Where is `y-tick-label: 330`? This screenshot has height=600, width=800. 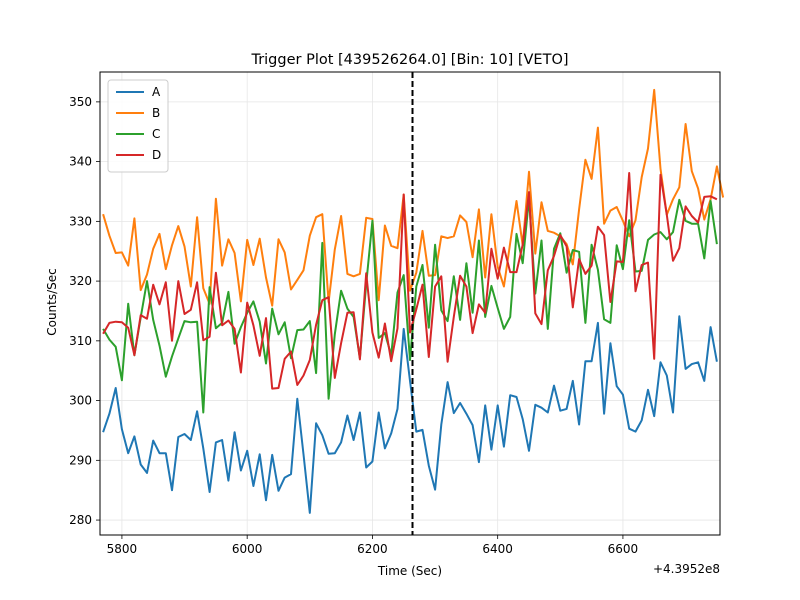 y-tick-label: 330 is located at coordinates (80, 221).